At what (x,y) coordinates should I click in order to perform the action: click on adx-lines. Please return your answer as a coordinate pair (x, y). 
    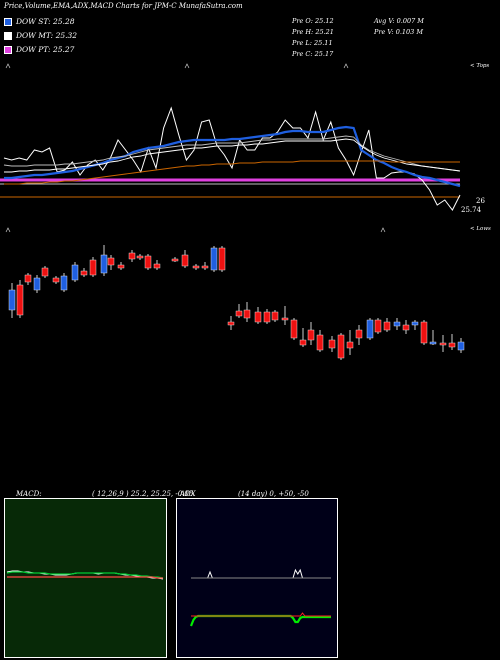
    Looking at the image, I should click on (260, 597).